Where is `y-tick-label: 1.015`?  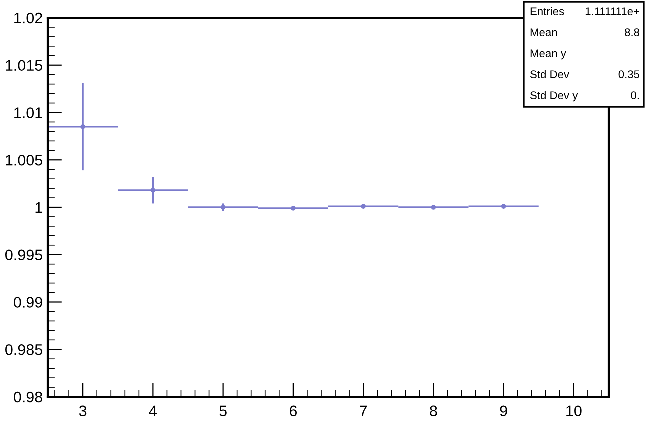
y-tick-label: 1.015 is located at coordinates (24, 66).